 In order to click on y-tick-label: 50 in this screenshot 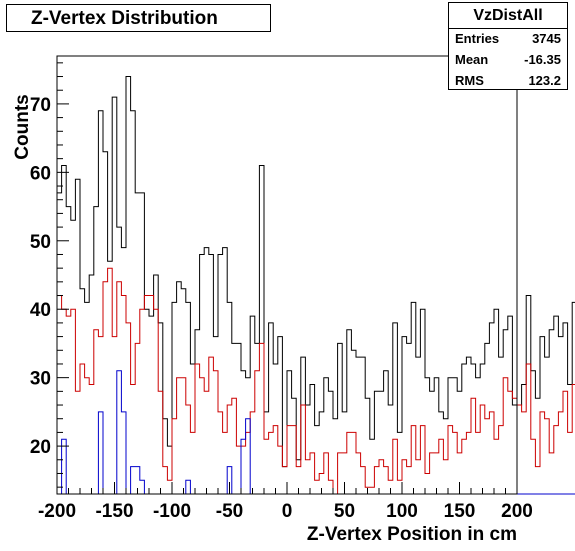, I will do `click(40, 242)`.